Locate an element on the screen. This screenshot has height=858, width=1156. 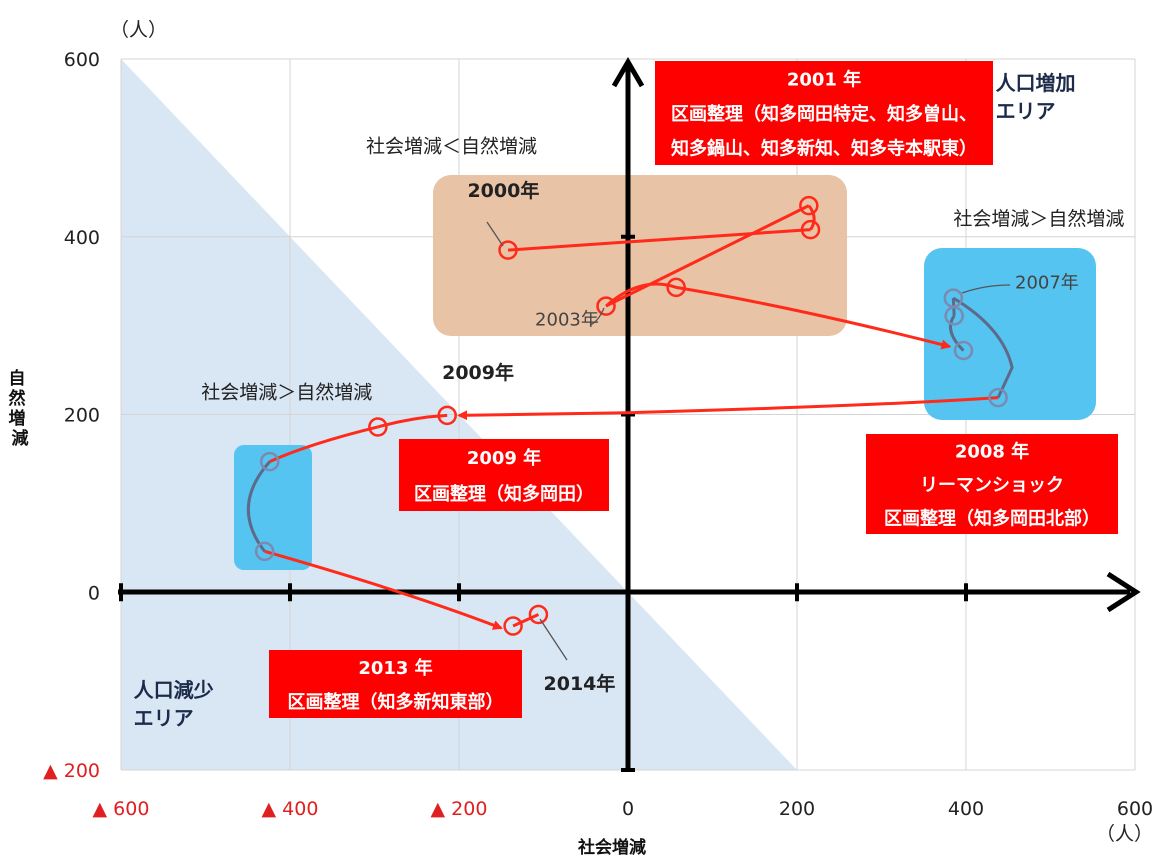
y-tick-labels: 600 400 200 0 ▲ 200 is located at coordinates (71, 415).